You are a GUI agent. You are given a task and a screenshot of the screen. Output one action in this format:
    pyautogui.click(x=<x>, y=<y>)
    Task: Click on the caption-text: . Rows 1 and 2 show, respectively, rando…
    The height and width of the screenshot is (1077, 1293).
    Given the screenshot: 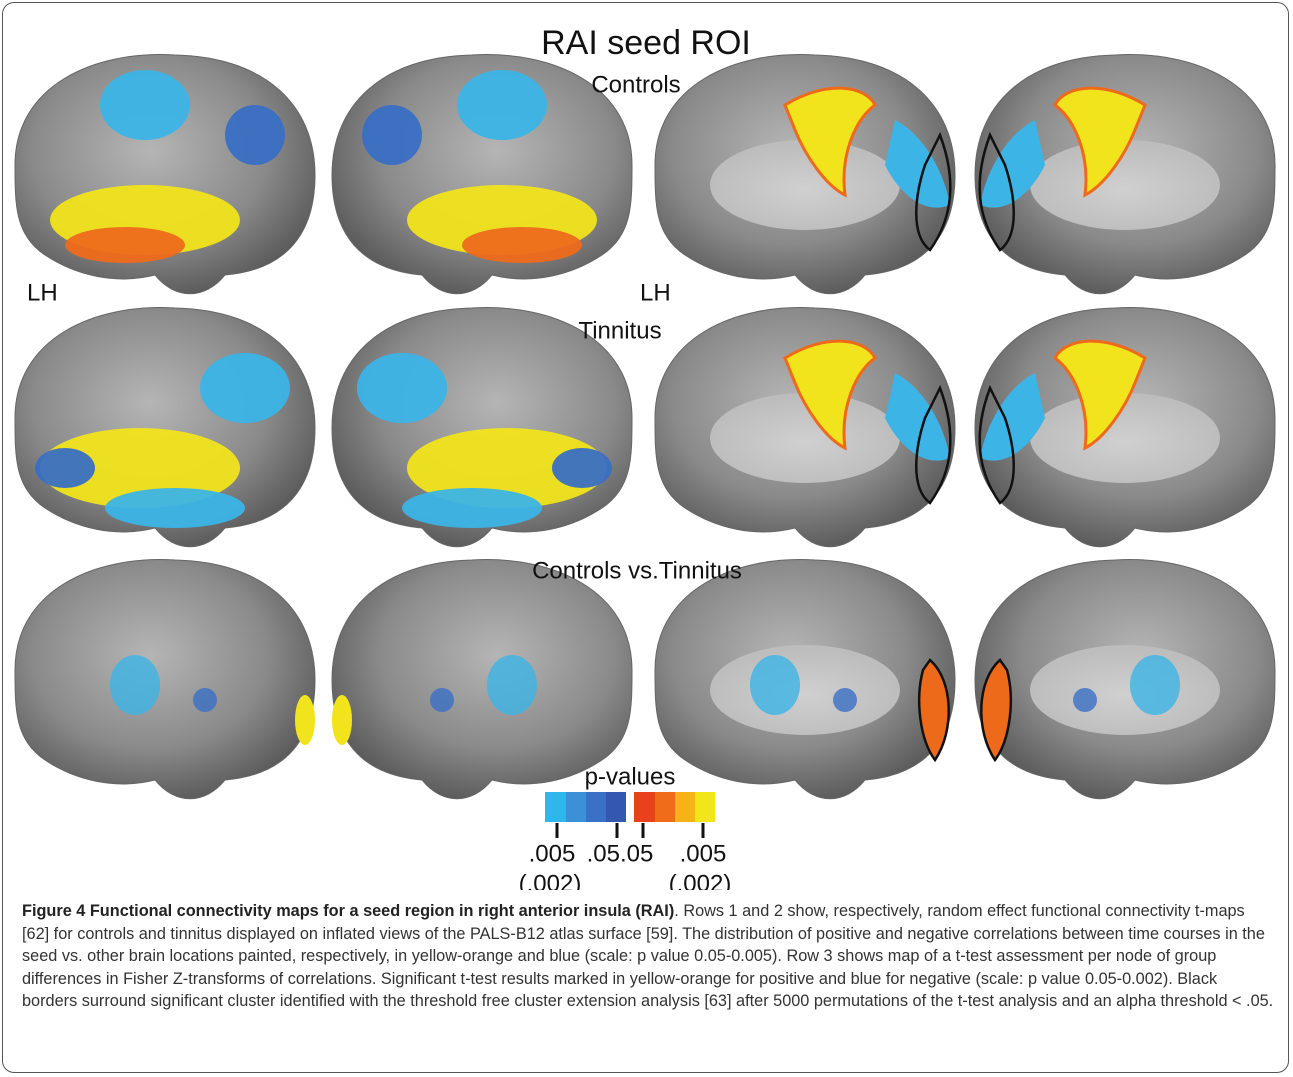 What is the action you would take?
    pyautogui.click(x=648, y=956)
    